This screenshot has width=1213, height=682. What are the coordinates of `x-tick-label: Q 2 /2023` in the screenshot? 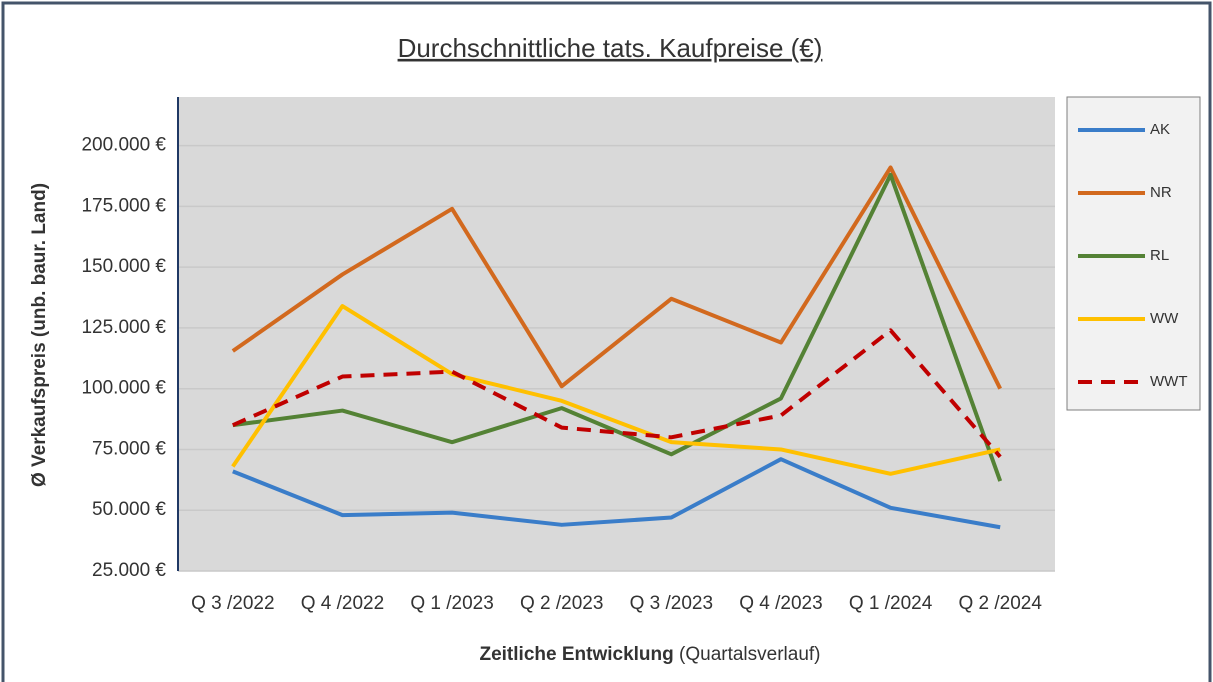 It's located at (561, 603).